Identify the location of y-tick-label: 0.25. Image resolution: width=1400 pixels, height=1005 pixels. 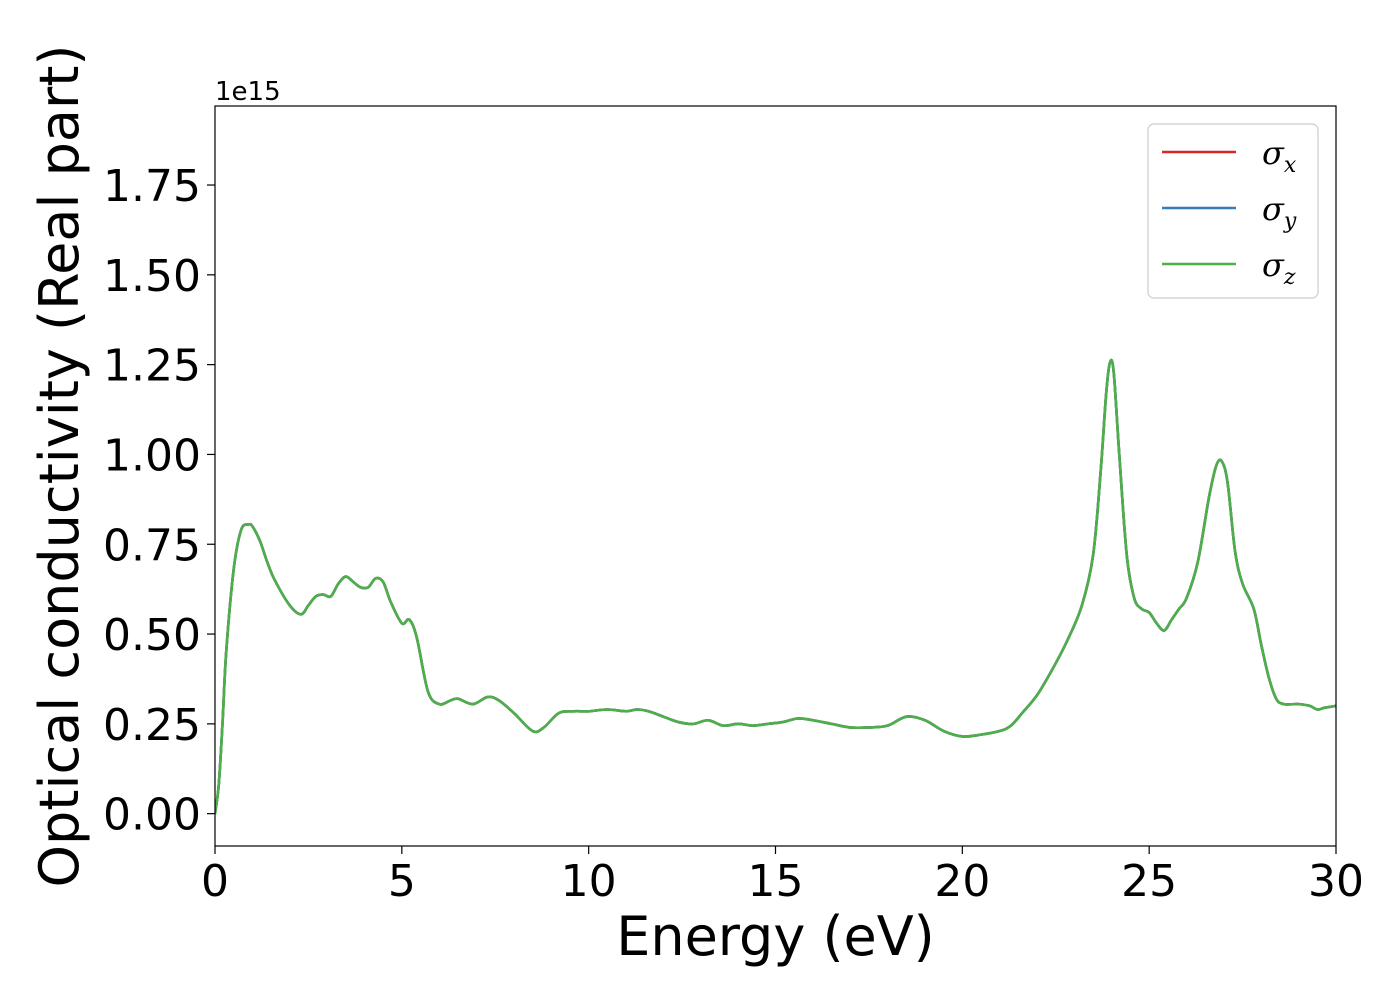
(152, 725).